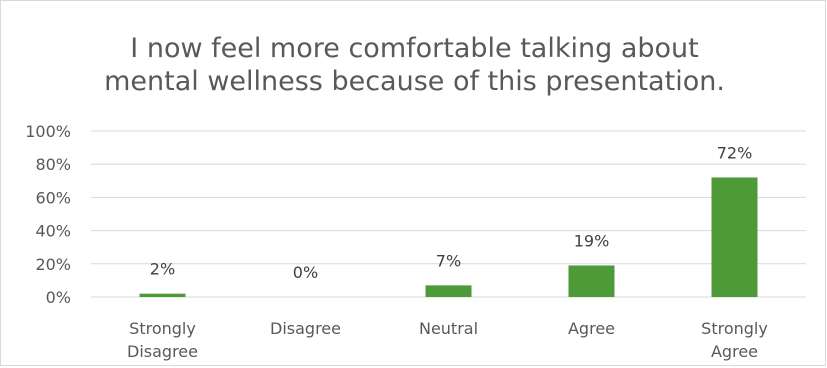 The image size is (827, 368). Describe the element at coordinates (591, 328) in the screenshot. I see `category-label: Agree` at that location.